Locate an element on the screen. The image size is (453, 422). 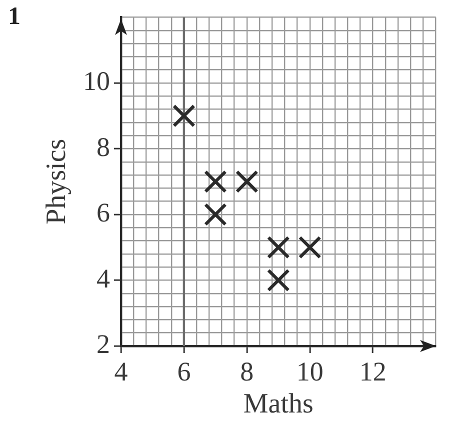
y-tick-label: 4 is located at coordinates (103, 278).